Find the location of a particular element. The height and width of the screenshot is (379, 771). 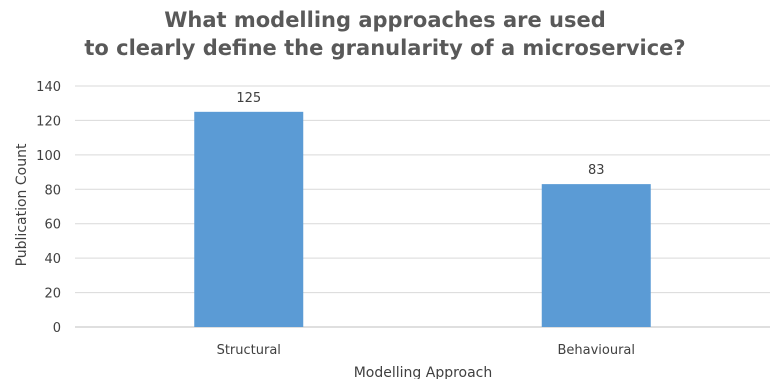

x-axis-title: Modelling Approach is located at coordinates (423, 372).